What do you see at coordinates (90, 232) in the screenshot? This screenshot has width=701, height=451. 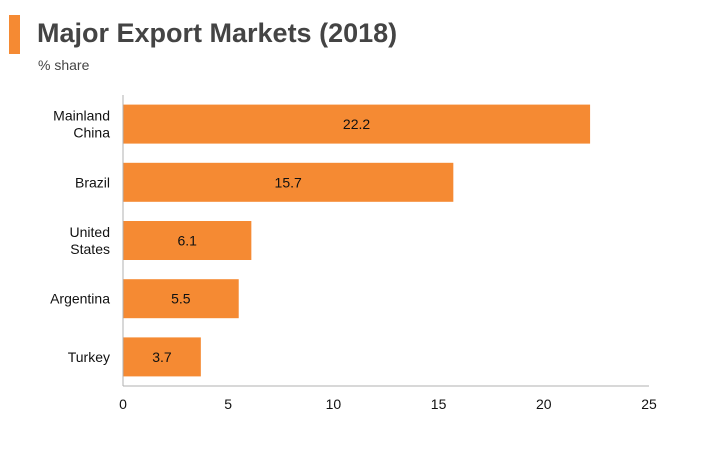 I see `category-label-line: United` at bounding box center [90, 232].